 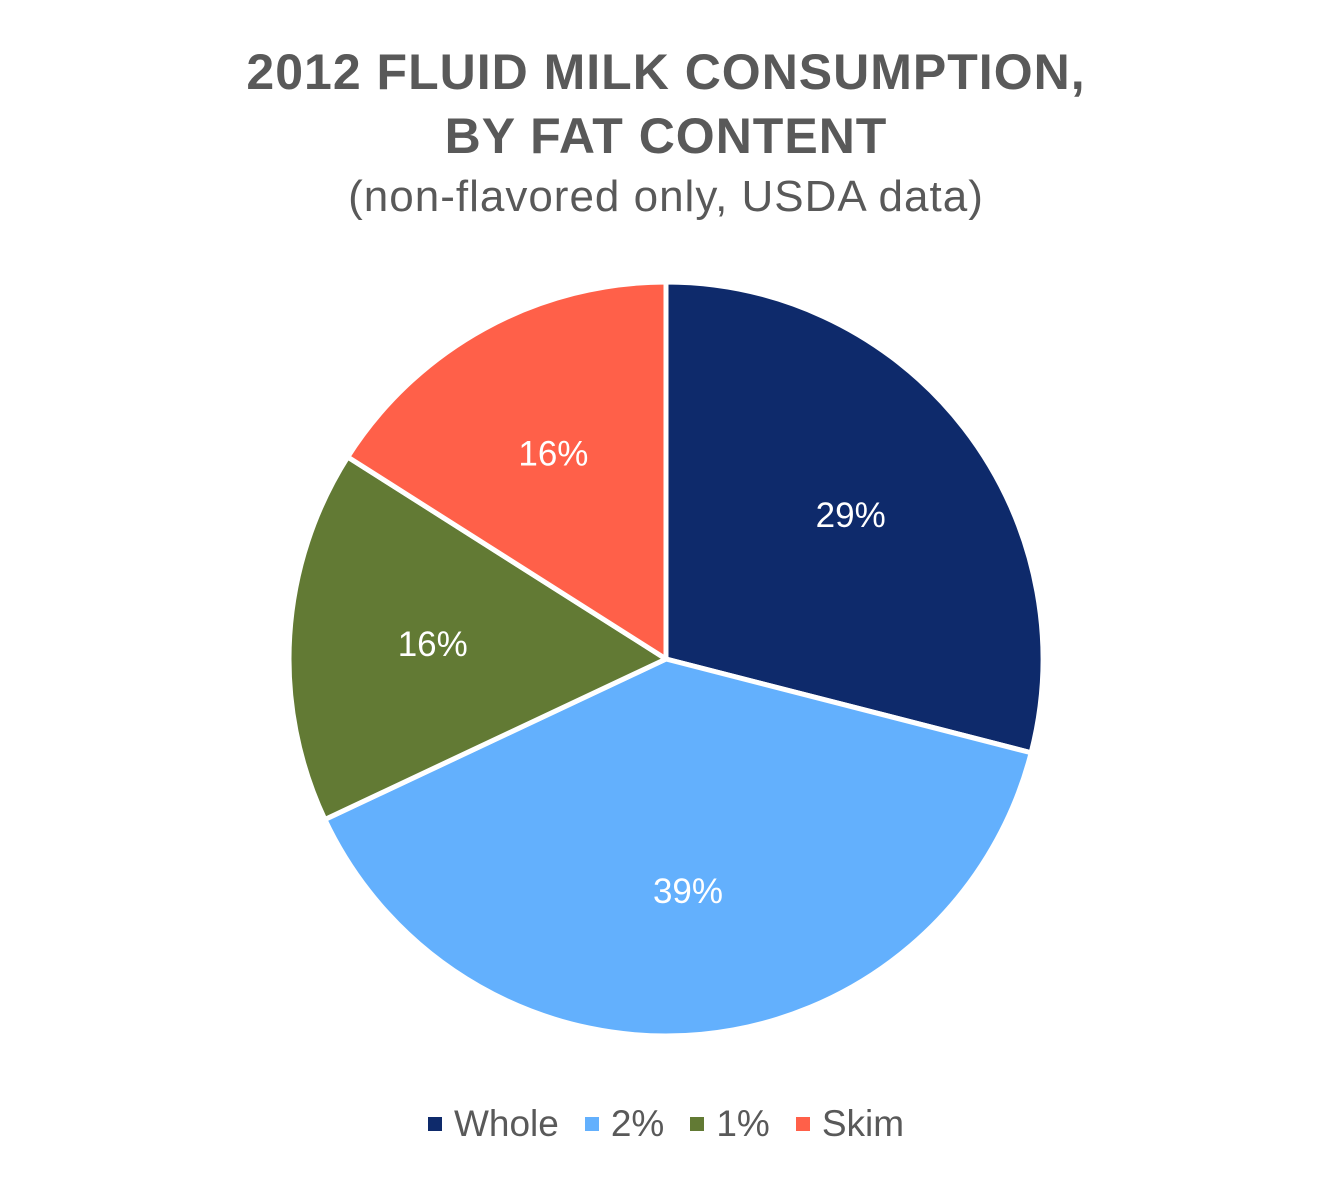 I want to click on pie-slice-skim, so click(x=507, y=470).